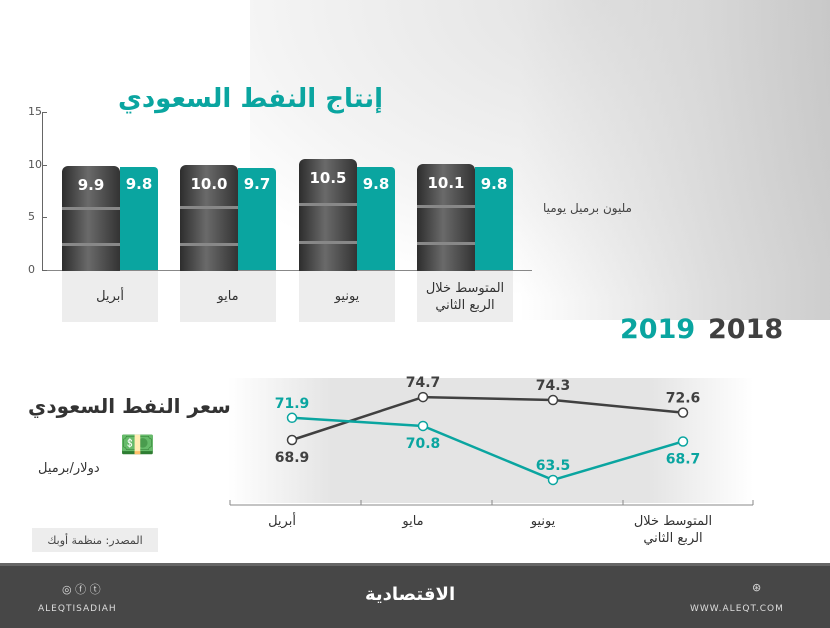 Image resolution: width=830 pixels, height=628 pixels. Describe the element at coordinates (110, 296) in the screenshot. I see `category-label: أبريل` at that location.